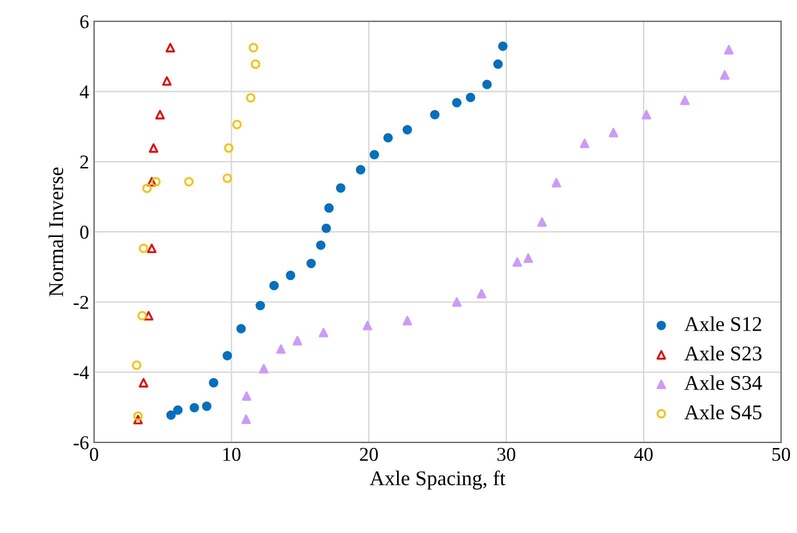  What do you see at coordinates (438, 480) in the screenshot?
I see `x-axis-title: Axle Spacing, ft` at bounding box center [438, 480].